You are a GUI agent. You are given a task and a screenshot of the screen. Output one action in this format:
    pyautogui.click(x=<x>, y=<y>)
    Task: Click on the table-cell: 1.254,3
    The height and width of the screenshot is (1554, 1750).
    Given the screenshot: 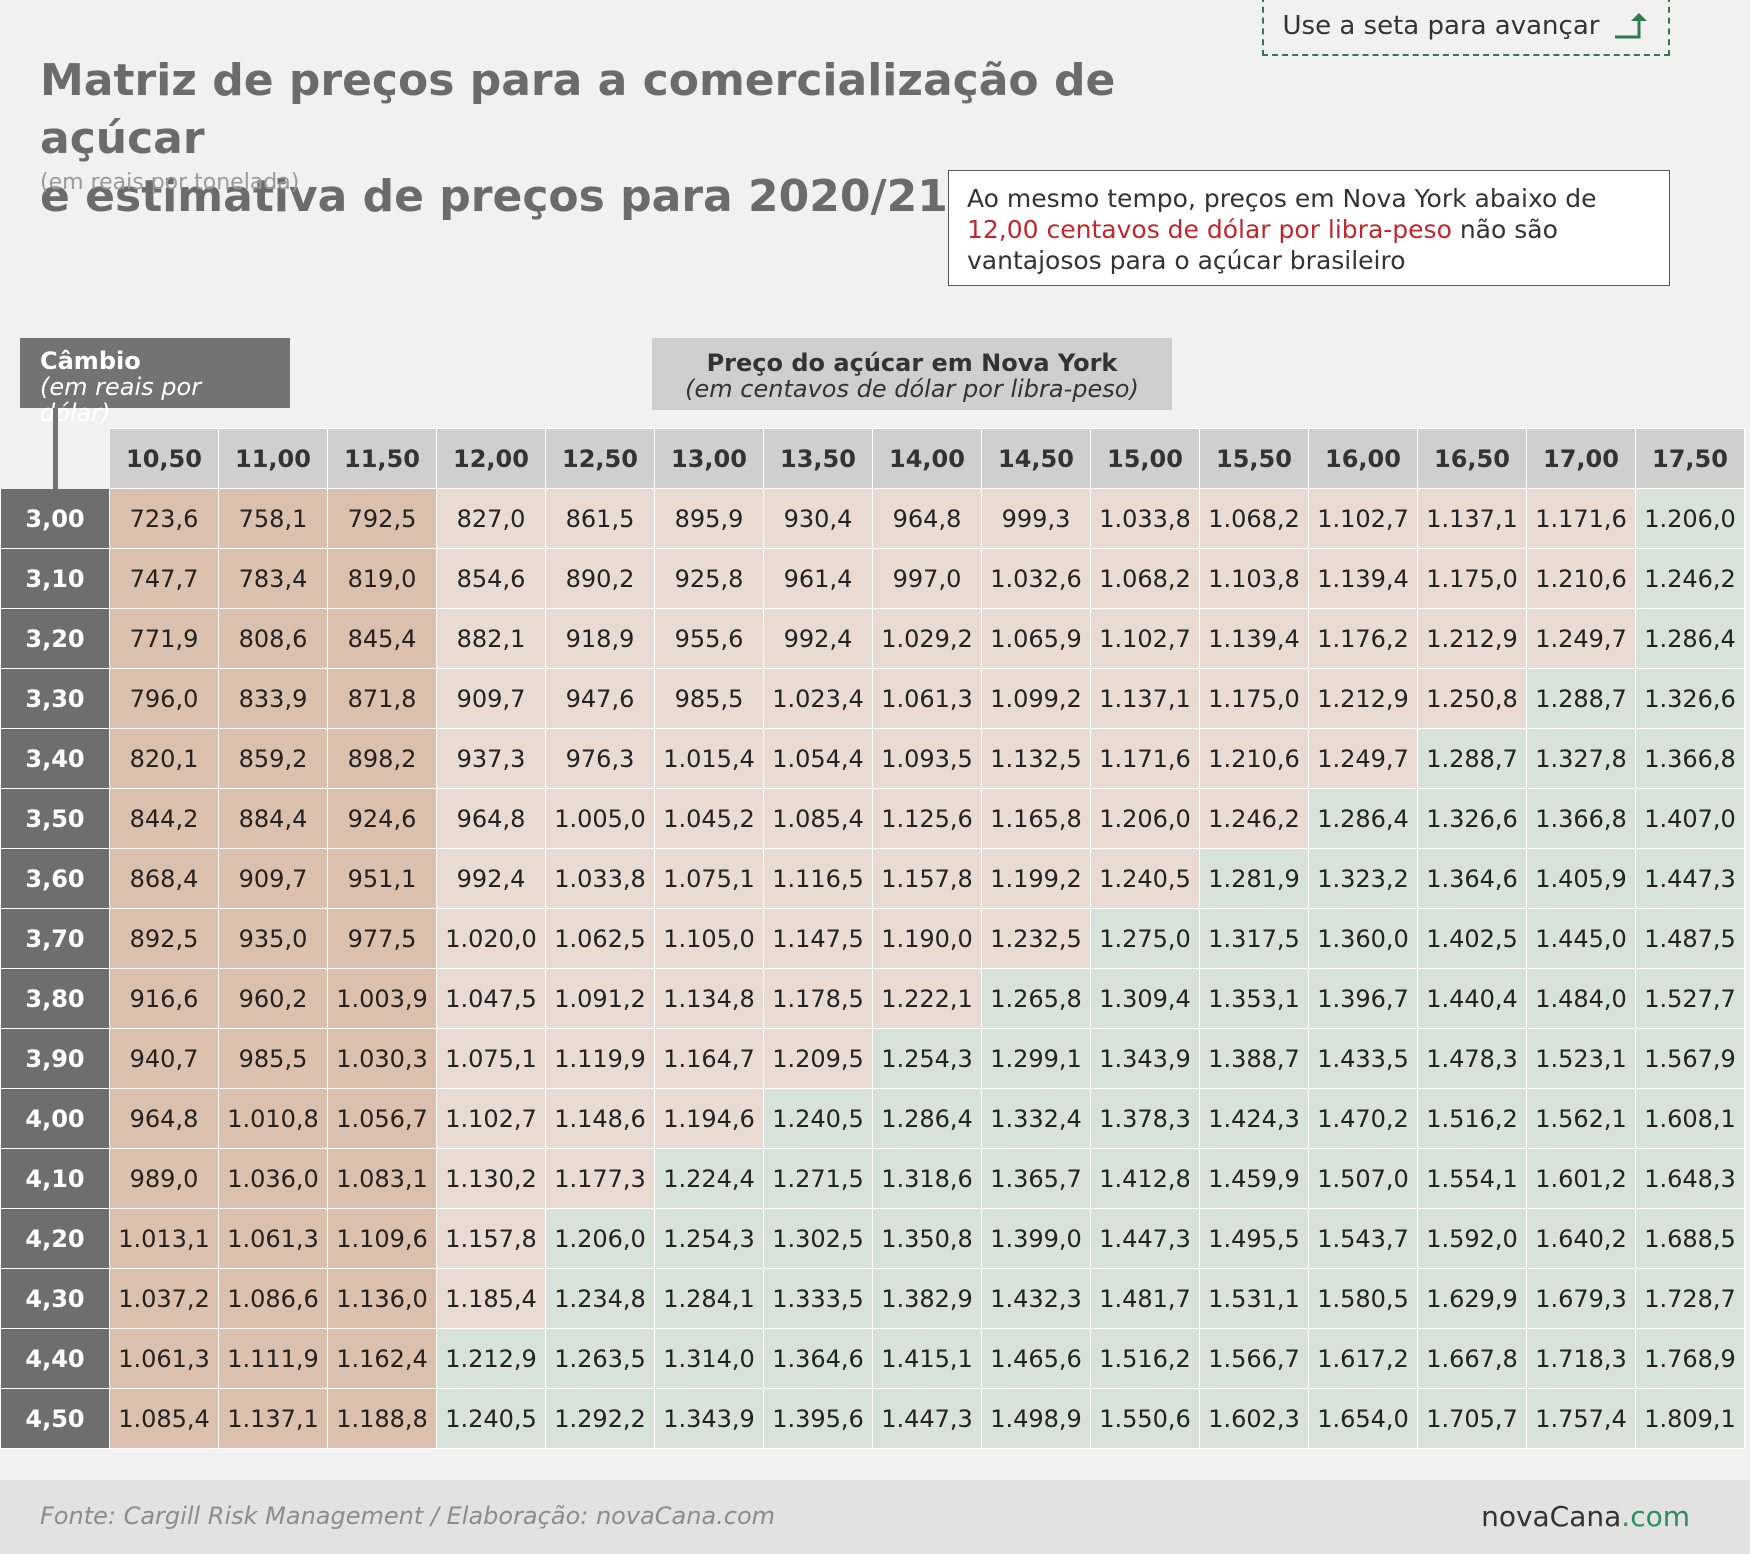 What is the action you would take?
    pyautogui.click(x=927, y=1058)
    